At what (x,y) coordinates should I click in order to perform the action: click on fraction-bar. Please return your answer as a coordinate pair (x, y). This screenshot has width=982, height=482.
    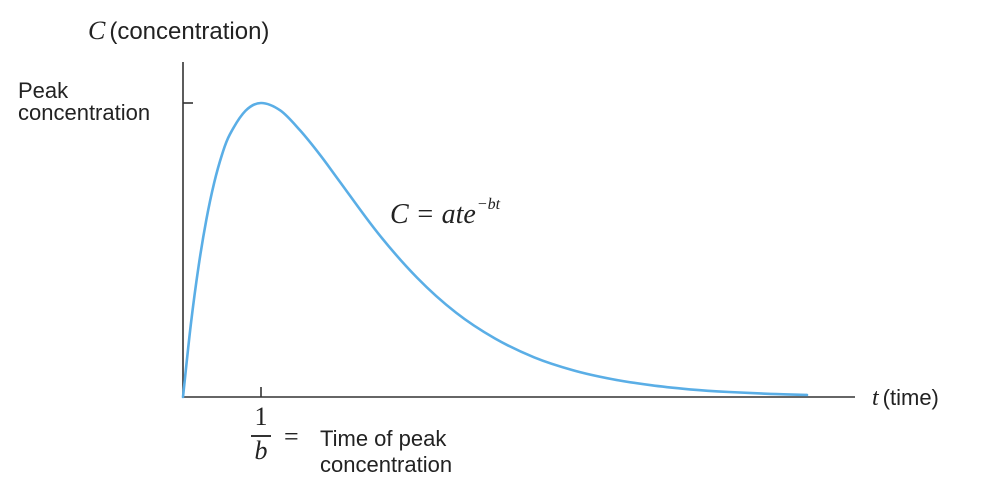
    Looking at the image, I should click on (261, 436).